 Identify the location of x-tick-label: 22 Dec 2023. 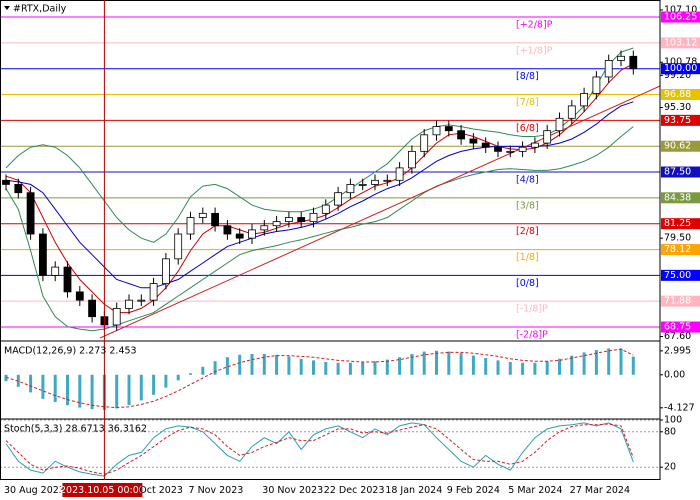
(354, 490).